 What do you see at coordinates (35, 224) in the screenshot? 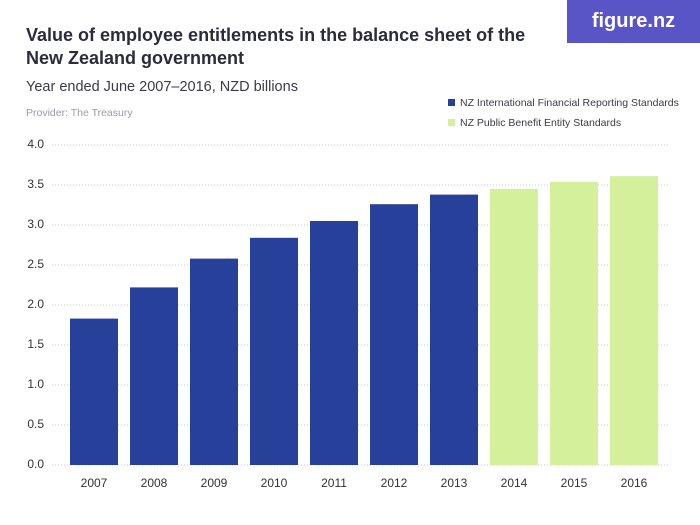
I see `y-tick-label: 3.0` at bounding box center [35, 224].